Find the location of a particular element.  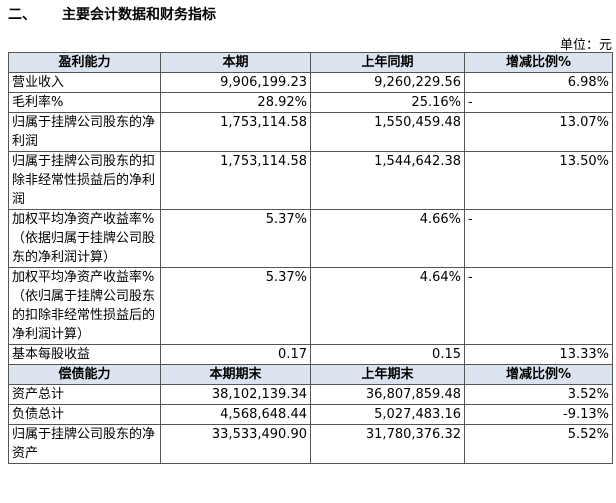

row-label: 营业收入 is located at coordinates (84, 82).